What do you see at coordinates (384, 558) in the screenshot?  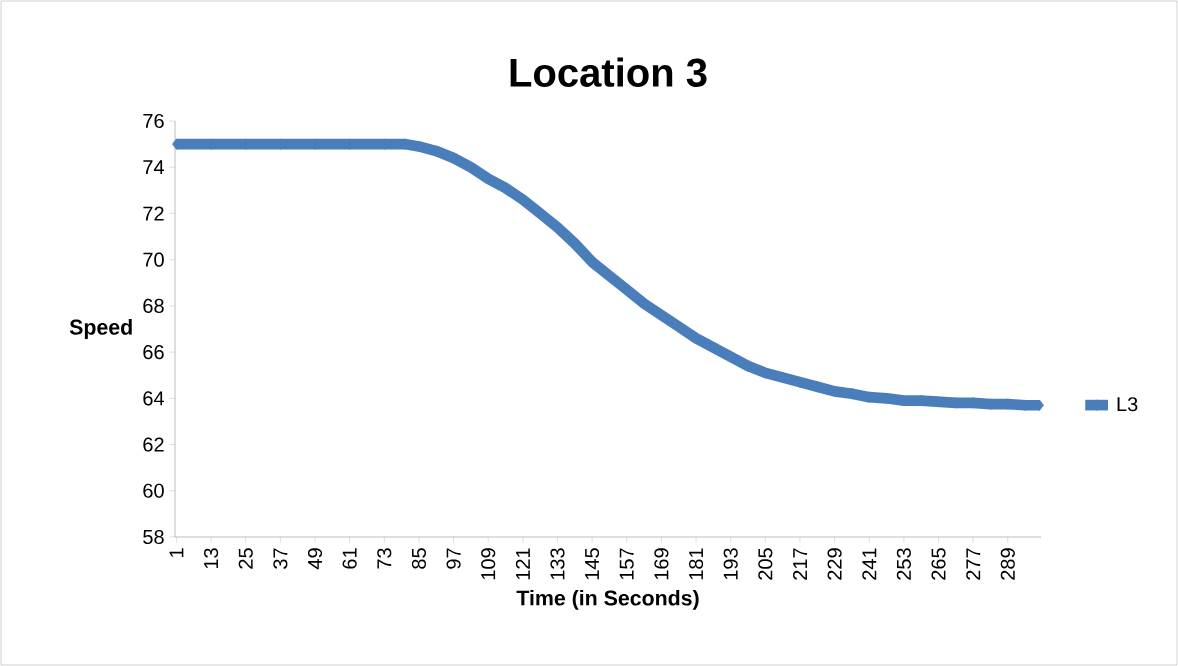 I see `x-tick-label: 73` at bounding box center [384, 558].